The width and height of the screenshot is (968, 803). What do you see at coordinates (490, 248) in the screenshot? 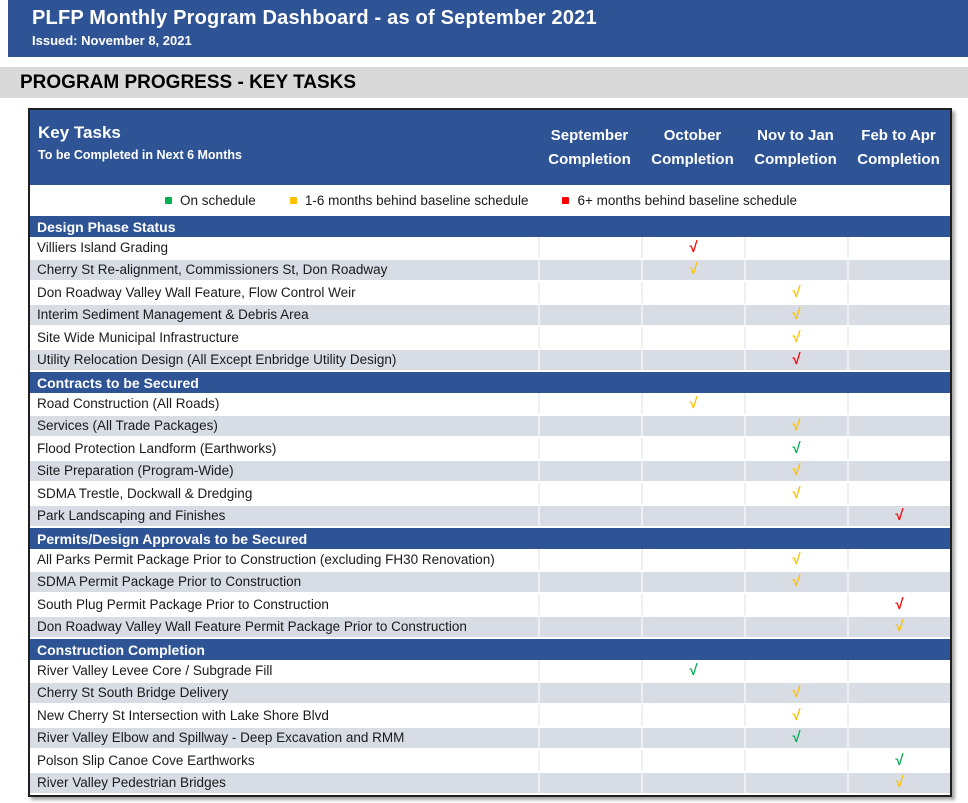
I see `task-row: Villiers Island Grading √` at bounding box center [490, 248].